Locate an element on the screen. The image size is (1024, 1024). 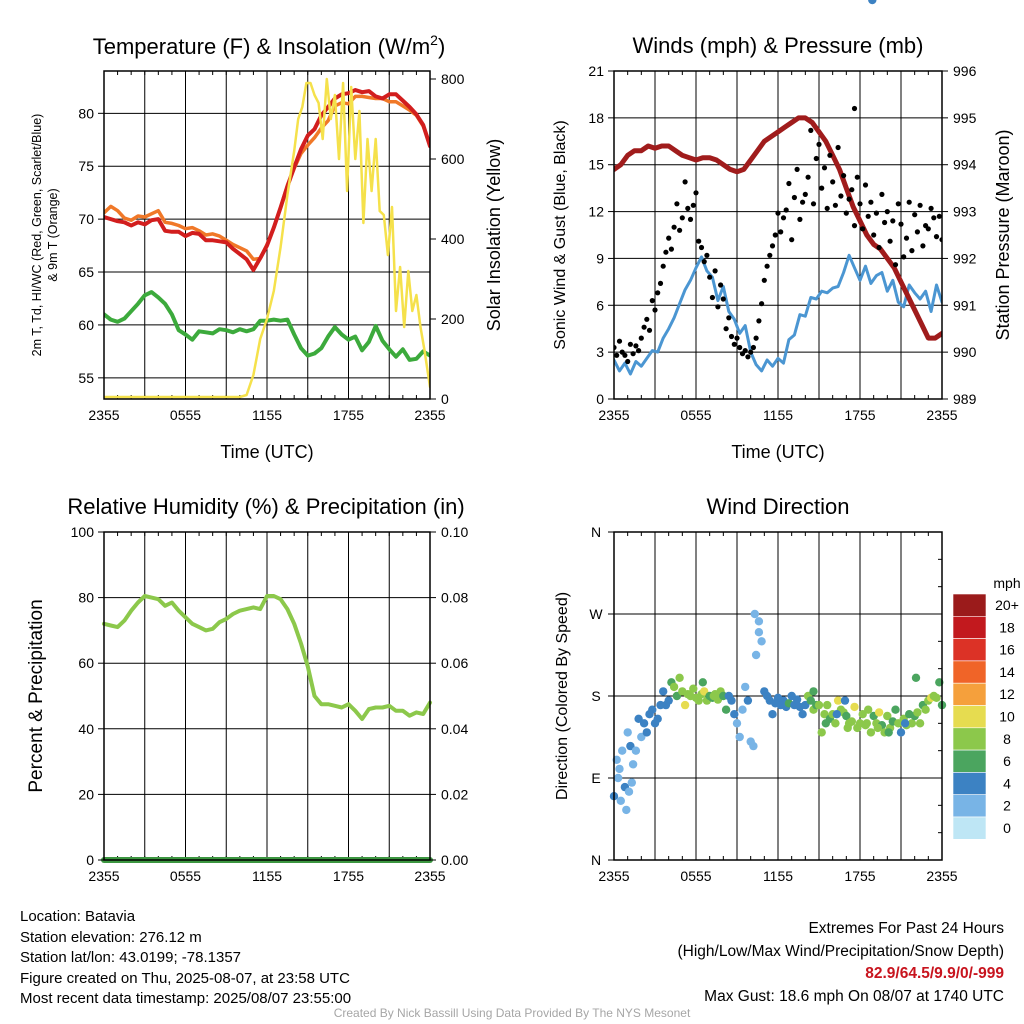
y-tick-label: 80 is located at coordinates (86, 113).